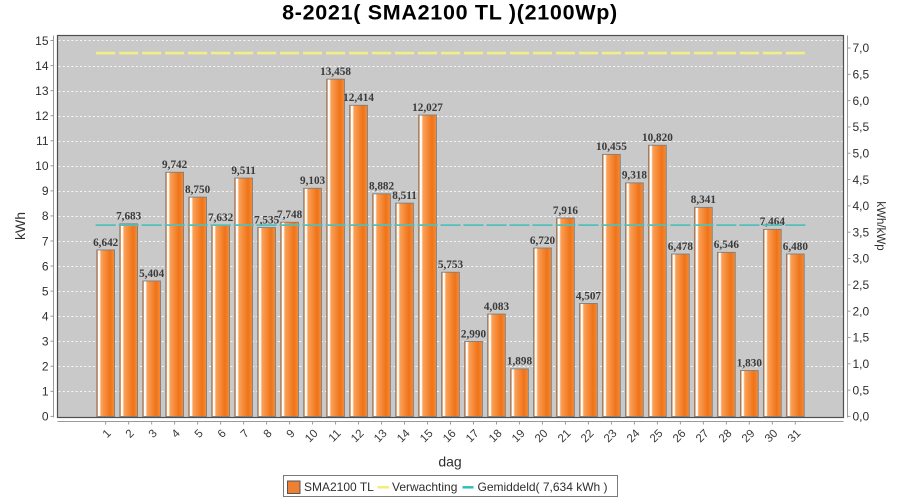 This screenshot has height=500, width=900. I want to click on svg-text: 1,0, so click(861, 364).